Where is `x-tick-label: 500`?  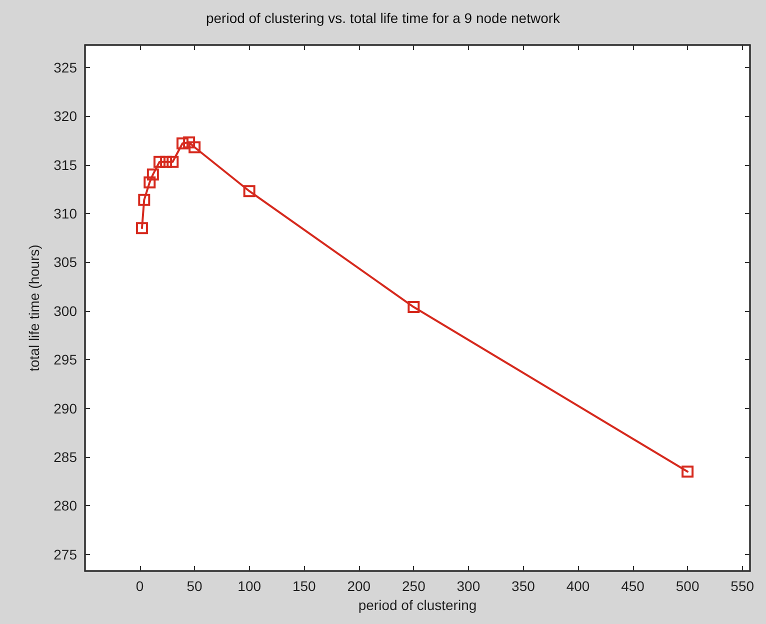
x-tick-label: 500 is located at coordinates (688, 586).